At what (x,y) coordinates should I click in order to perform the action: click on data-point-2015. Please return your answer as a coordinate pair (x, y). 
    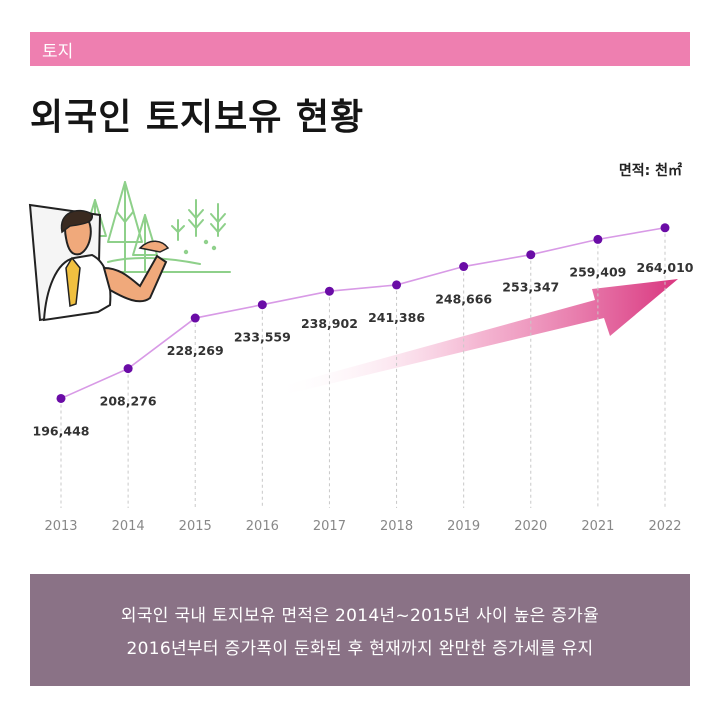
    Looking at the image, I should click on (195, 318).